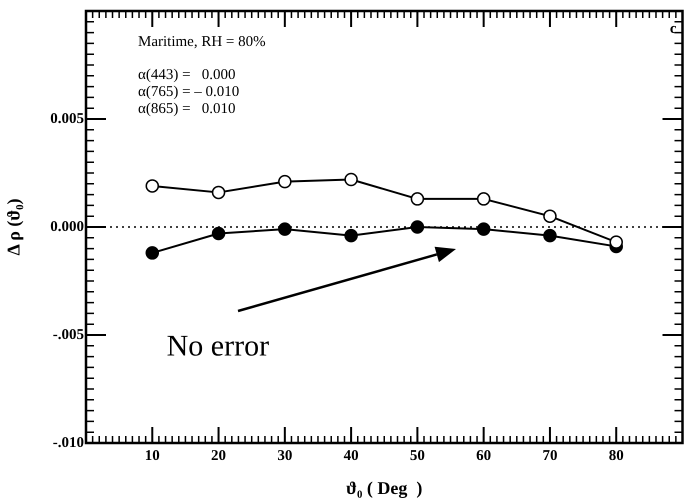 The image size is (690, 504). Describe the element at coordinates (189, 92) in the screenshot. I see `annotation: α(765) = – 0.010` at that location.